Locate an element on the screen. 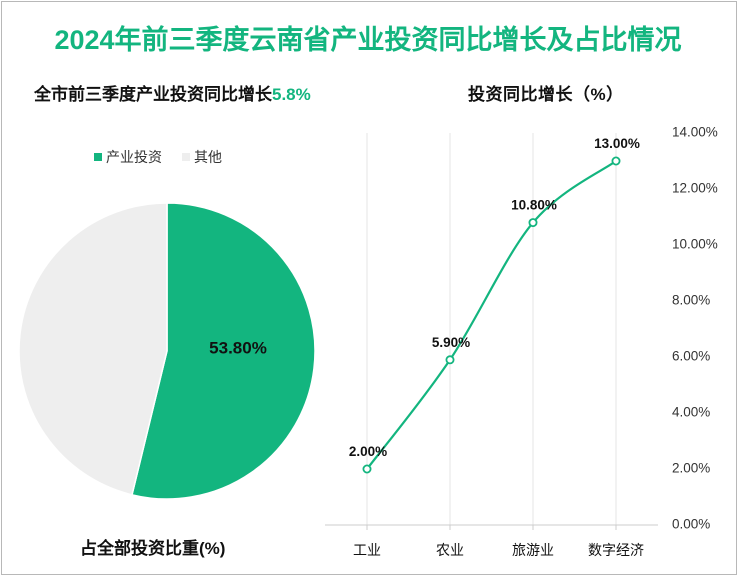 The image size is (740, 578). pie-subtitle-text: 全市前三季度产业投资同比增长 is located at coordinates (153, 94).